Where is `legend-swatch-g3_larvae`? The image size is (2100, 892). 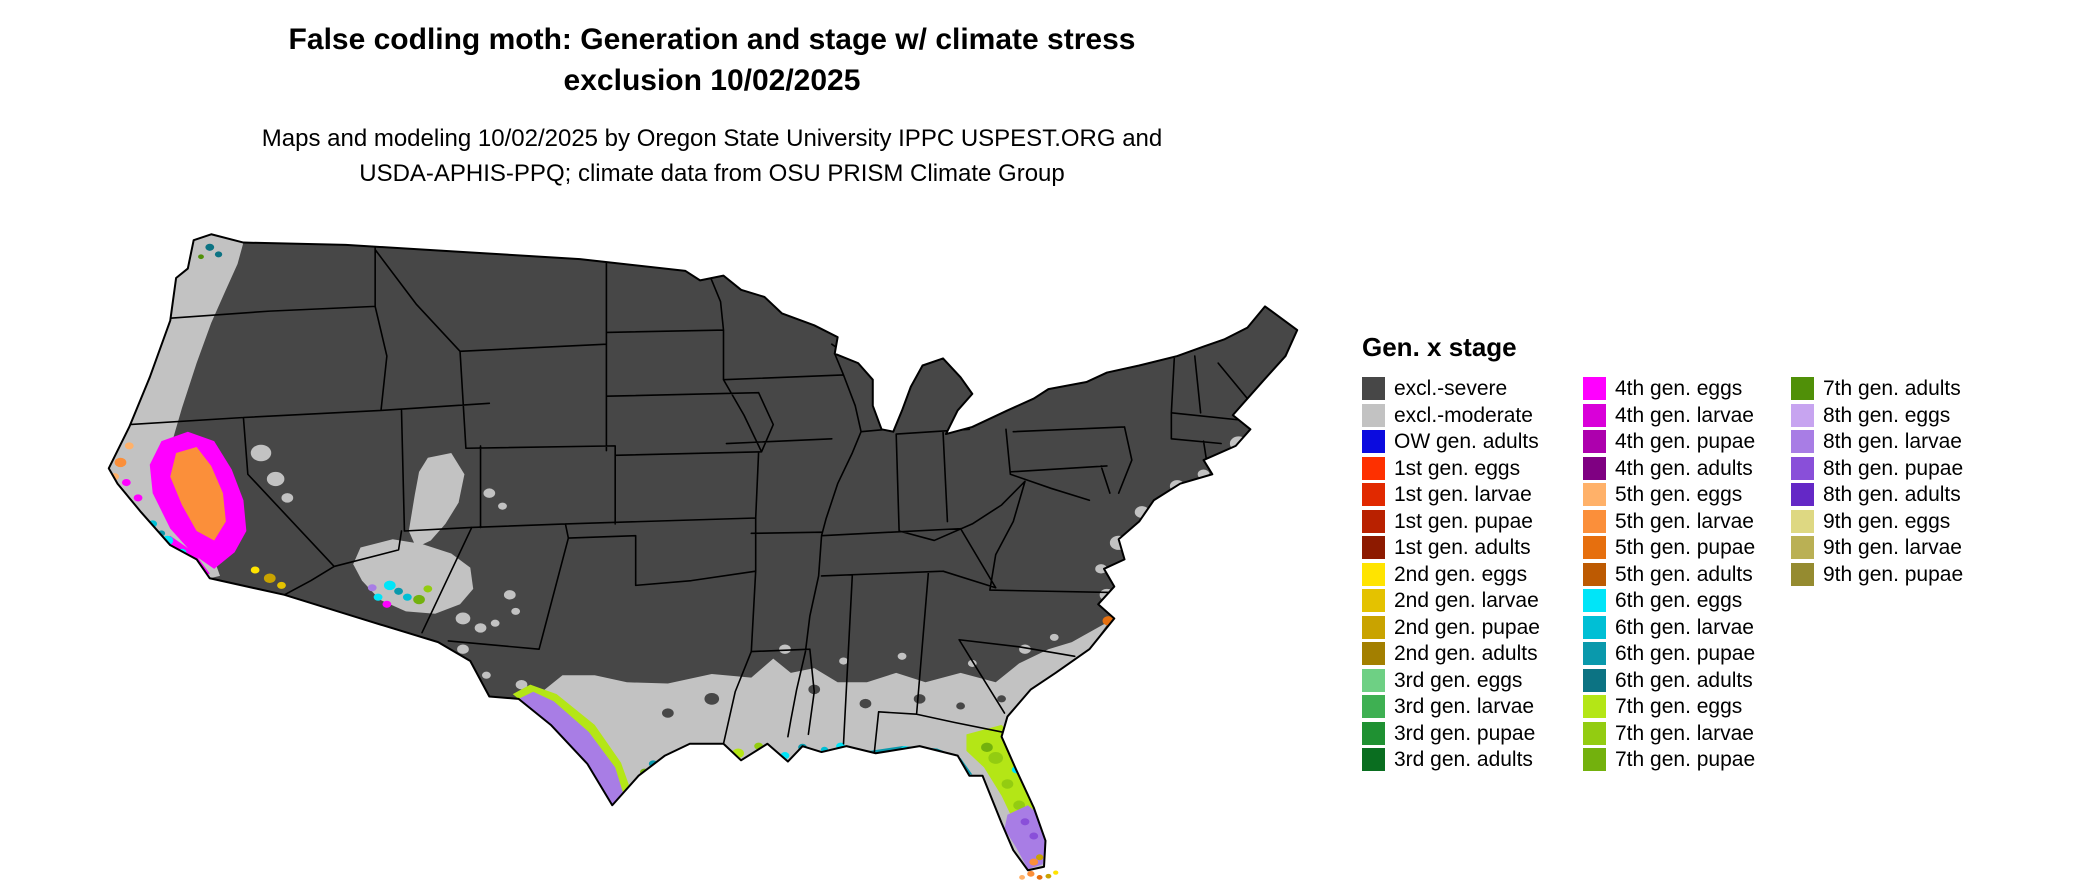
legend-swatch-g3_larvae is located at coordinates (1373, 706).